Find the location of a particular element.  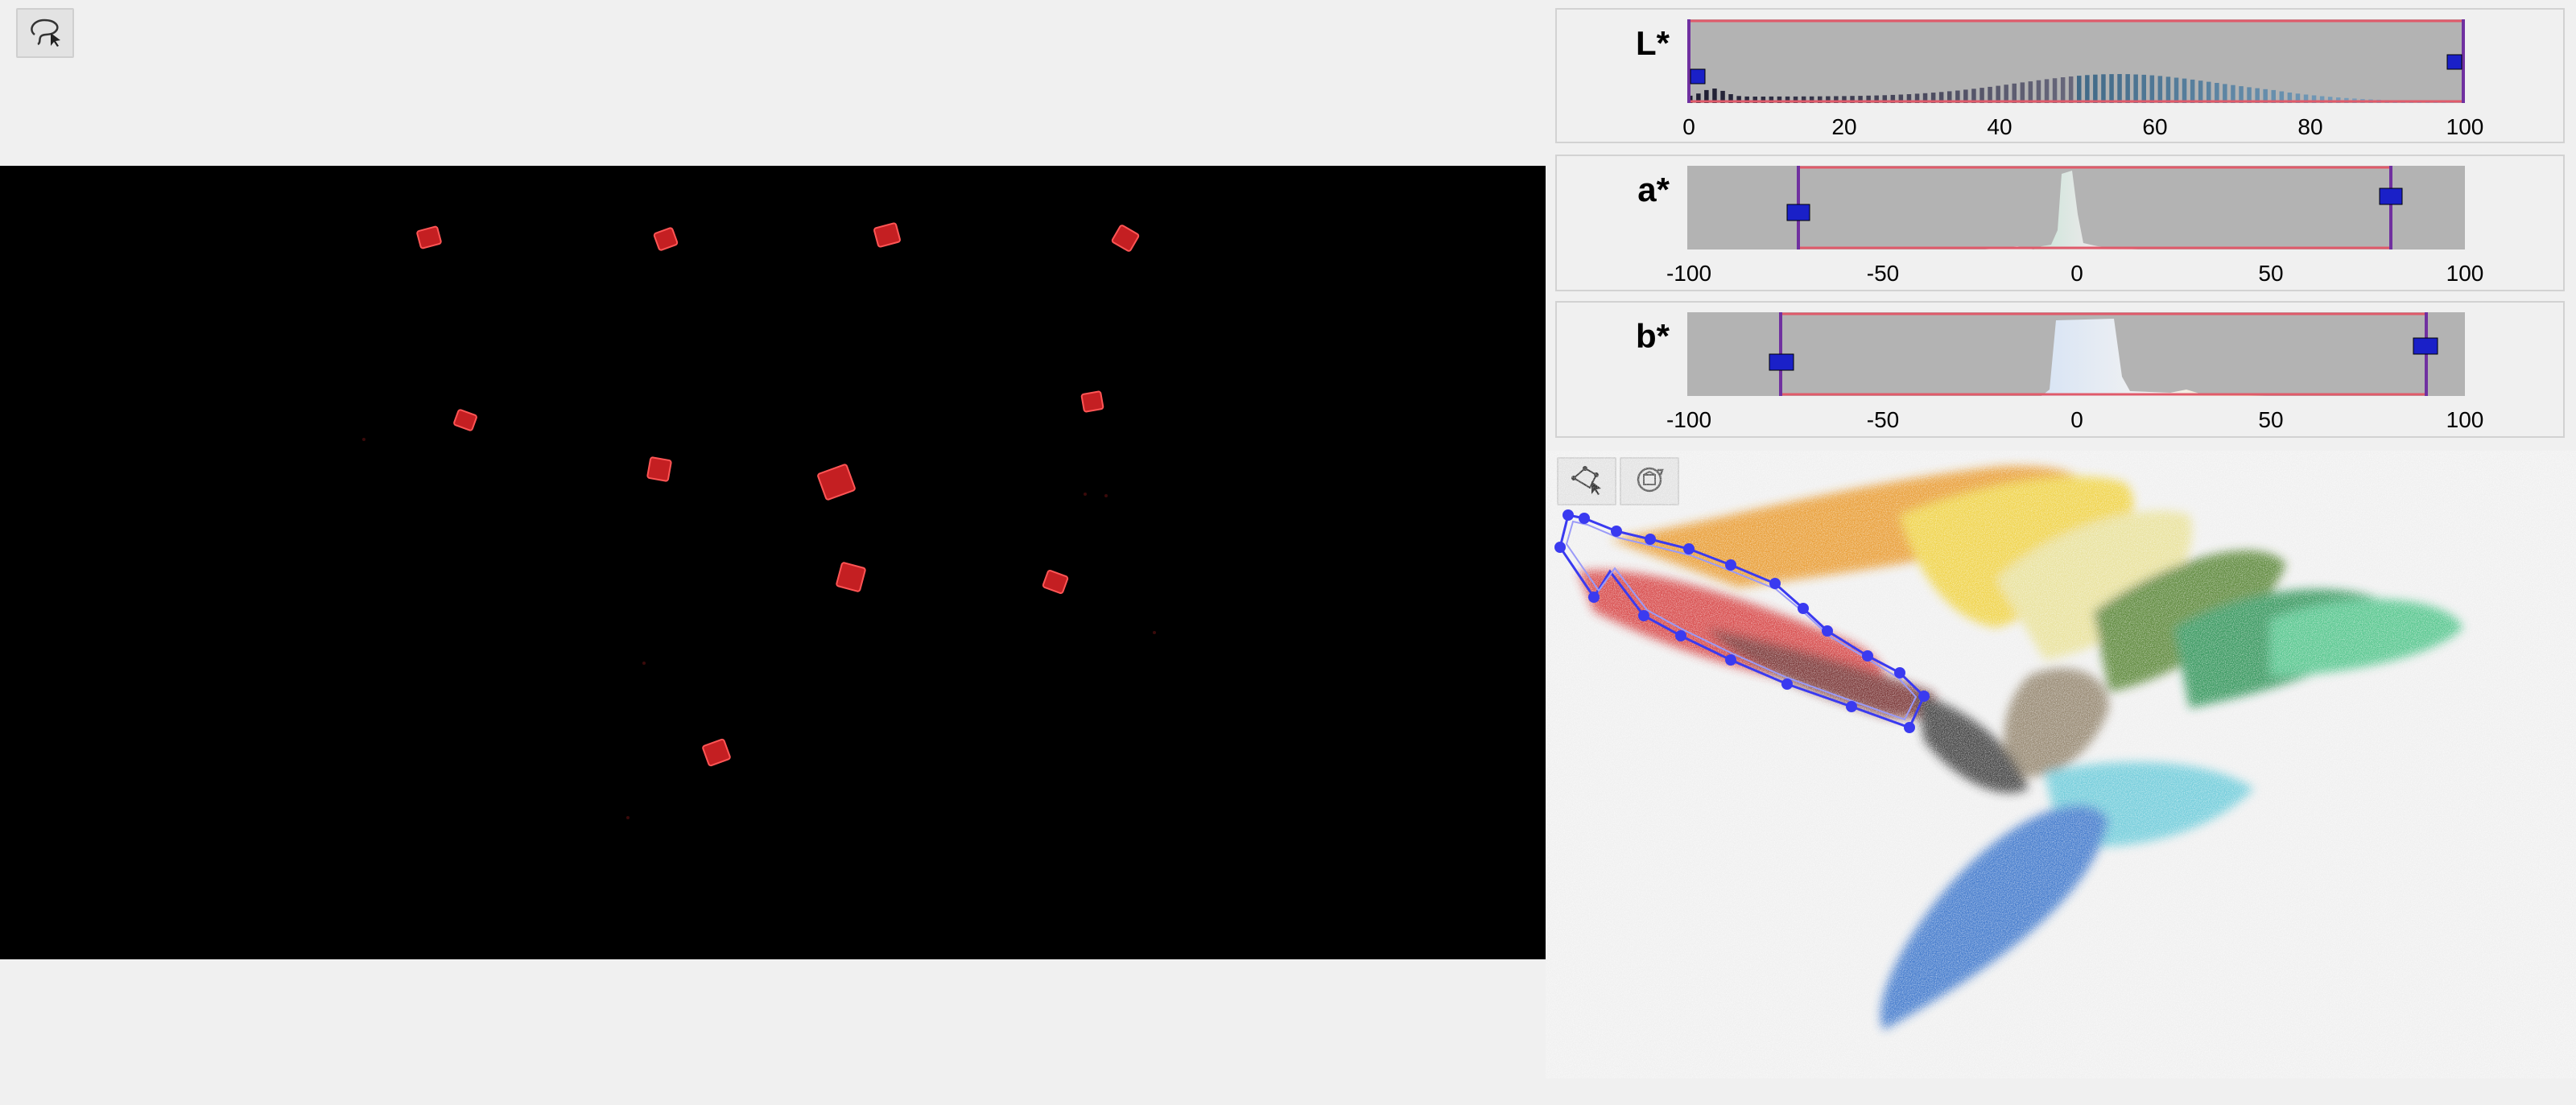

a-max-handle is located at coordinates (2391, 196).